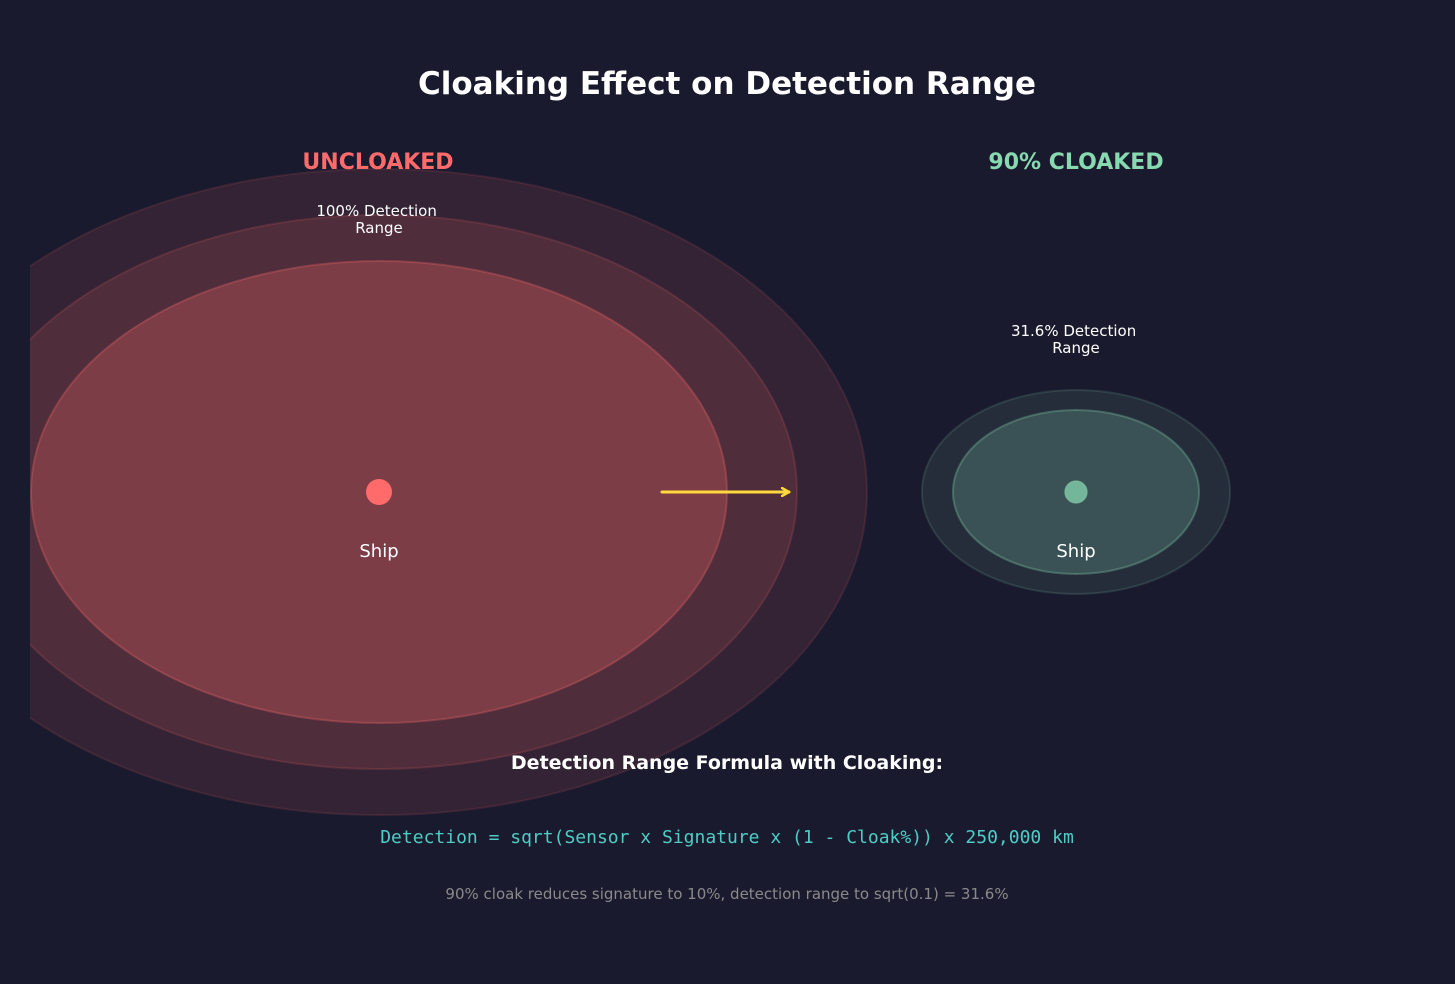  What do you see at coordinates (1076, 348) in the screenshot?
I see `cloaked-range-label-line2: Range` at bounding box center [1076, 348].